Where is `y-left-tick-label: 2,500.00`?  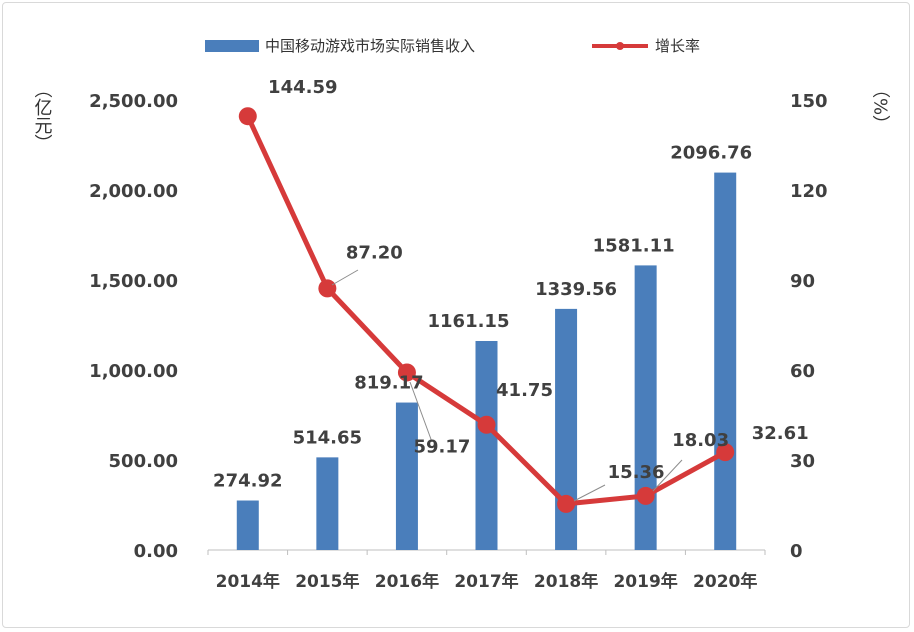
y-left-tick-label: 2,500.00 is located at coordinates (133, 101).